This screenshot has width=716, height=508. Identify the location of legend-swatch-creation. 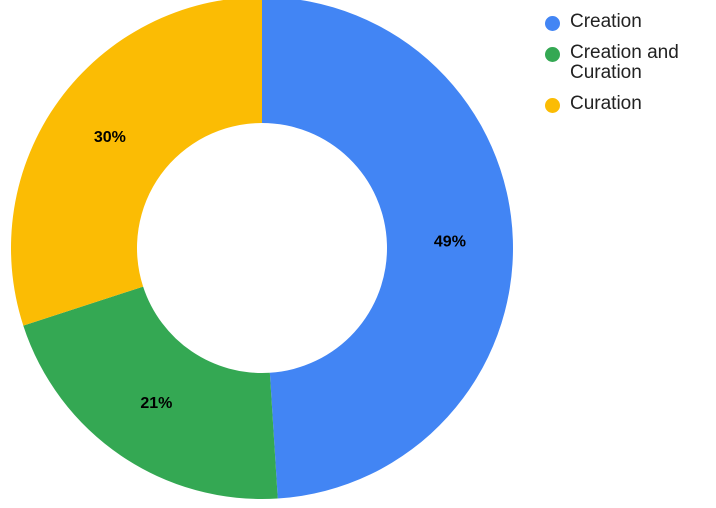
(552, 23).